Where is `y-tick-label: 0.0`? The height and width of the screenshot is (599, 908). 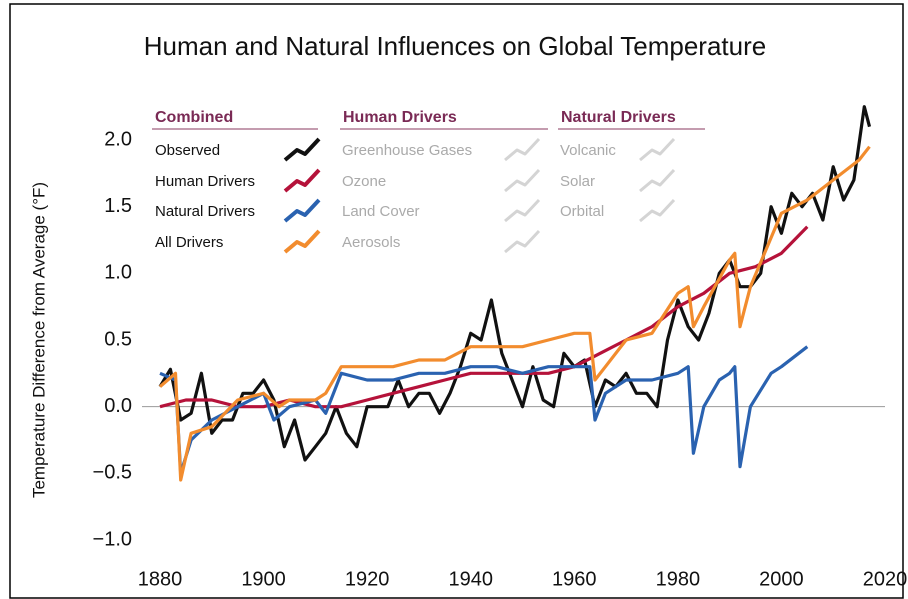 y-tick-label: 0.0 is located at coordinates (118, 406).